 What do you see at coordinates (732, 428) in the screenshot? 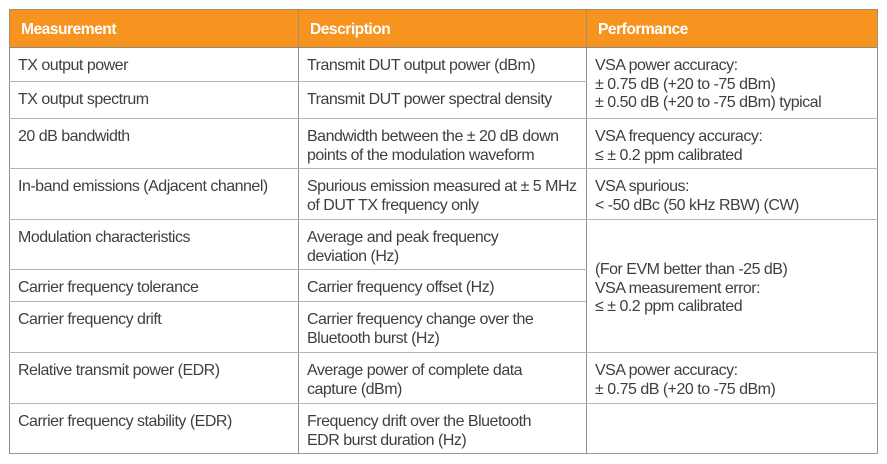
I see `performance-cell` at bounding box center [732, 428].